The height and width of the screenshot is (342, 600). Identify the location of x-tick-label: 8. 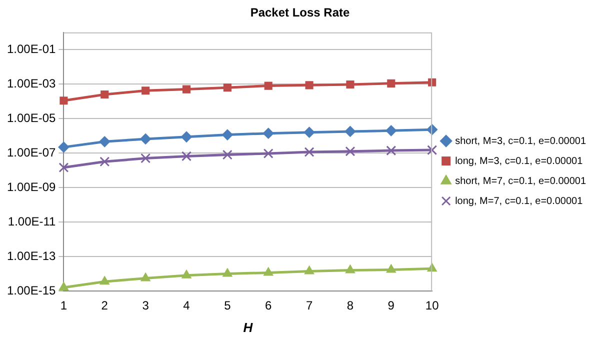
(350, 305).